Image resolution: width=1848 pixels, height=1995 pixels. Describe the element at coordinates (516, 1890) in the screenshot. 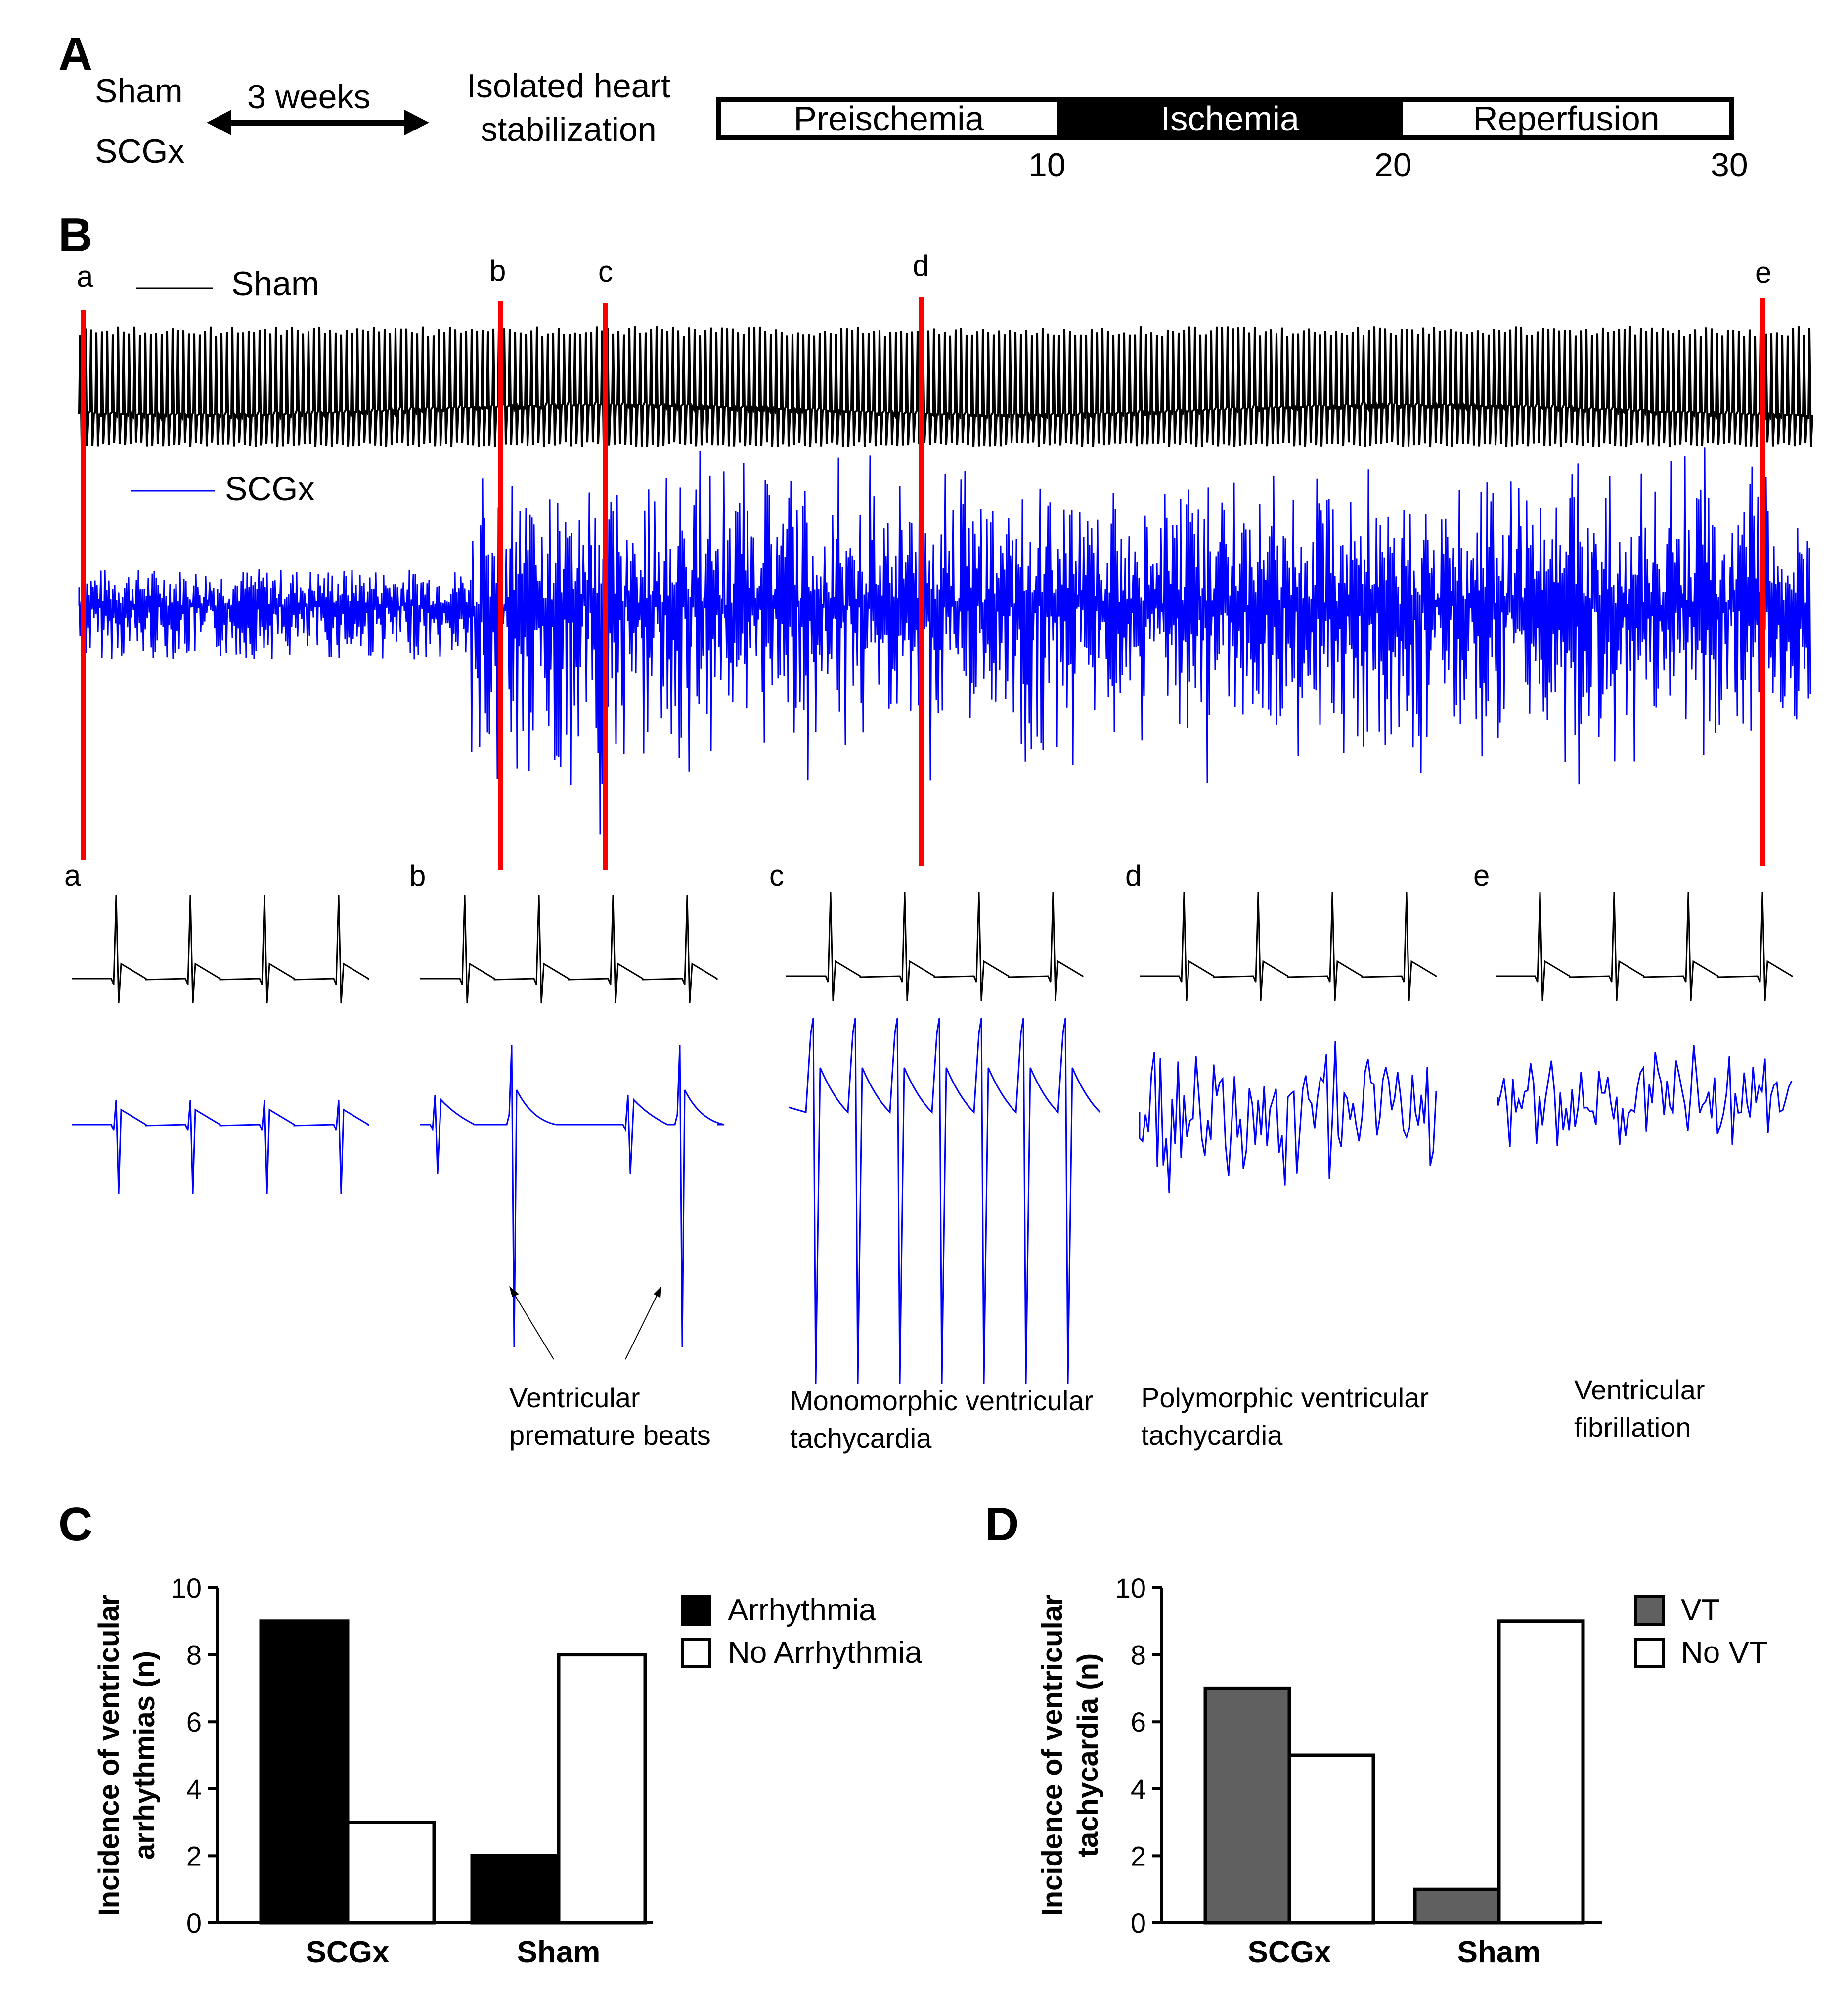

I see `bar-sham-arrhythmia` at that location.